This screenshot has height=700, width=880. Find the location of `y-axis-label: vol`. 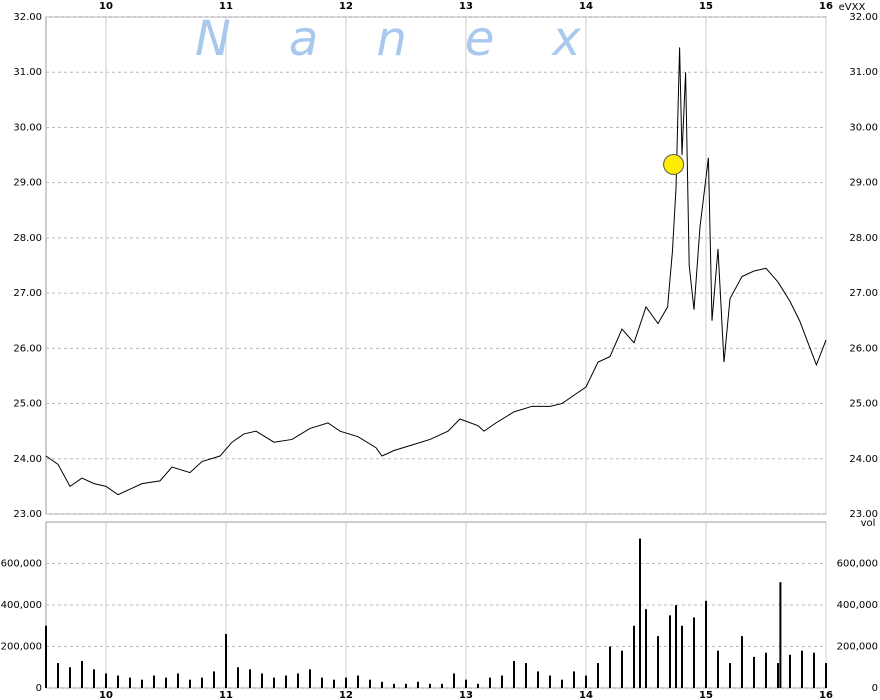

y-axis-label: vol is located at coordinates (868, 523).